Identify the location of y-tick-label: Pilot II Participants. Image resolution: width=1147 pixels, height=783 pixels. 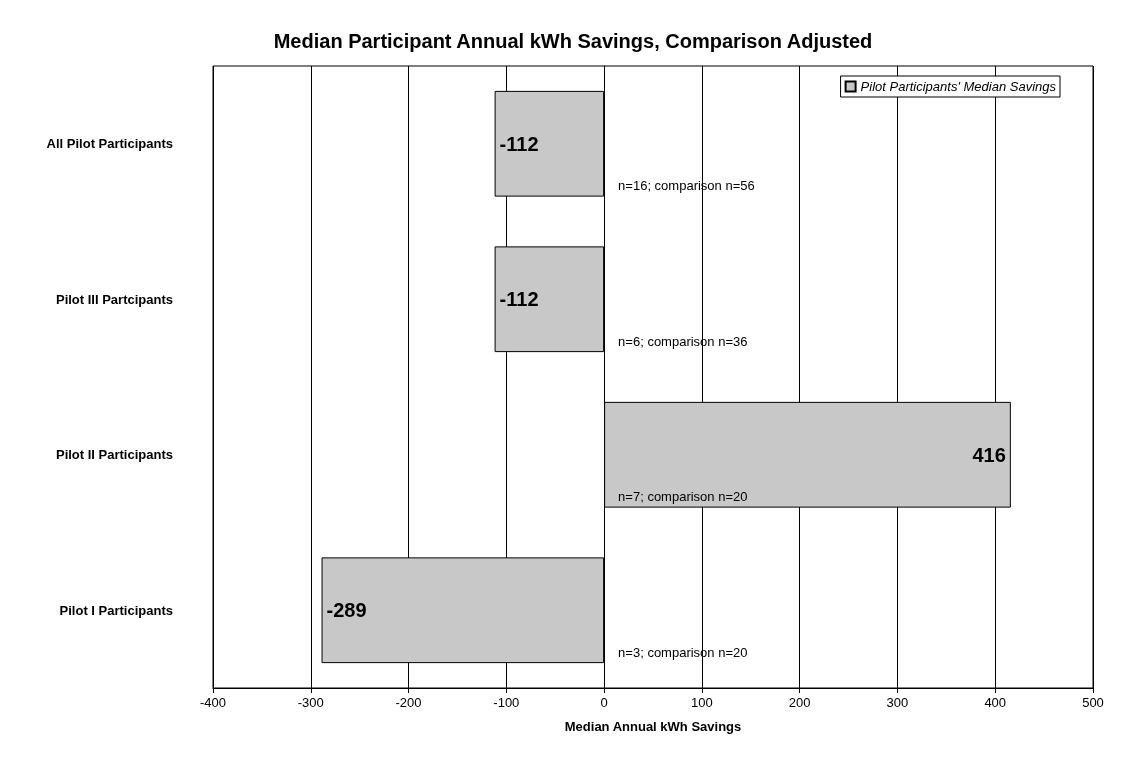
(114, 455).